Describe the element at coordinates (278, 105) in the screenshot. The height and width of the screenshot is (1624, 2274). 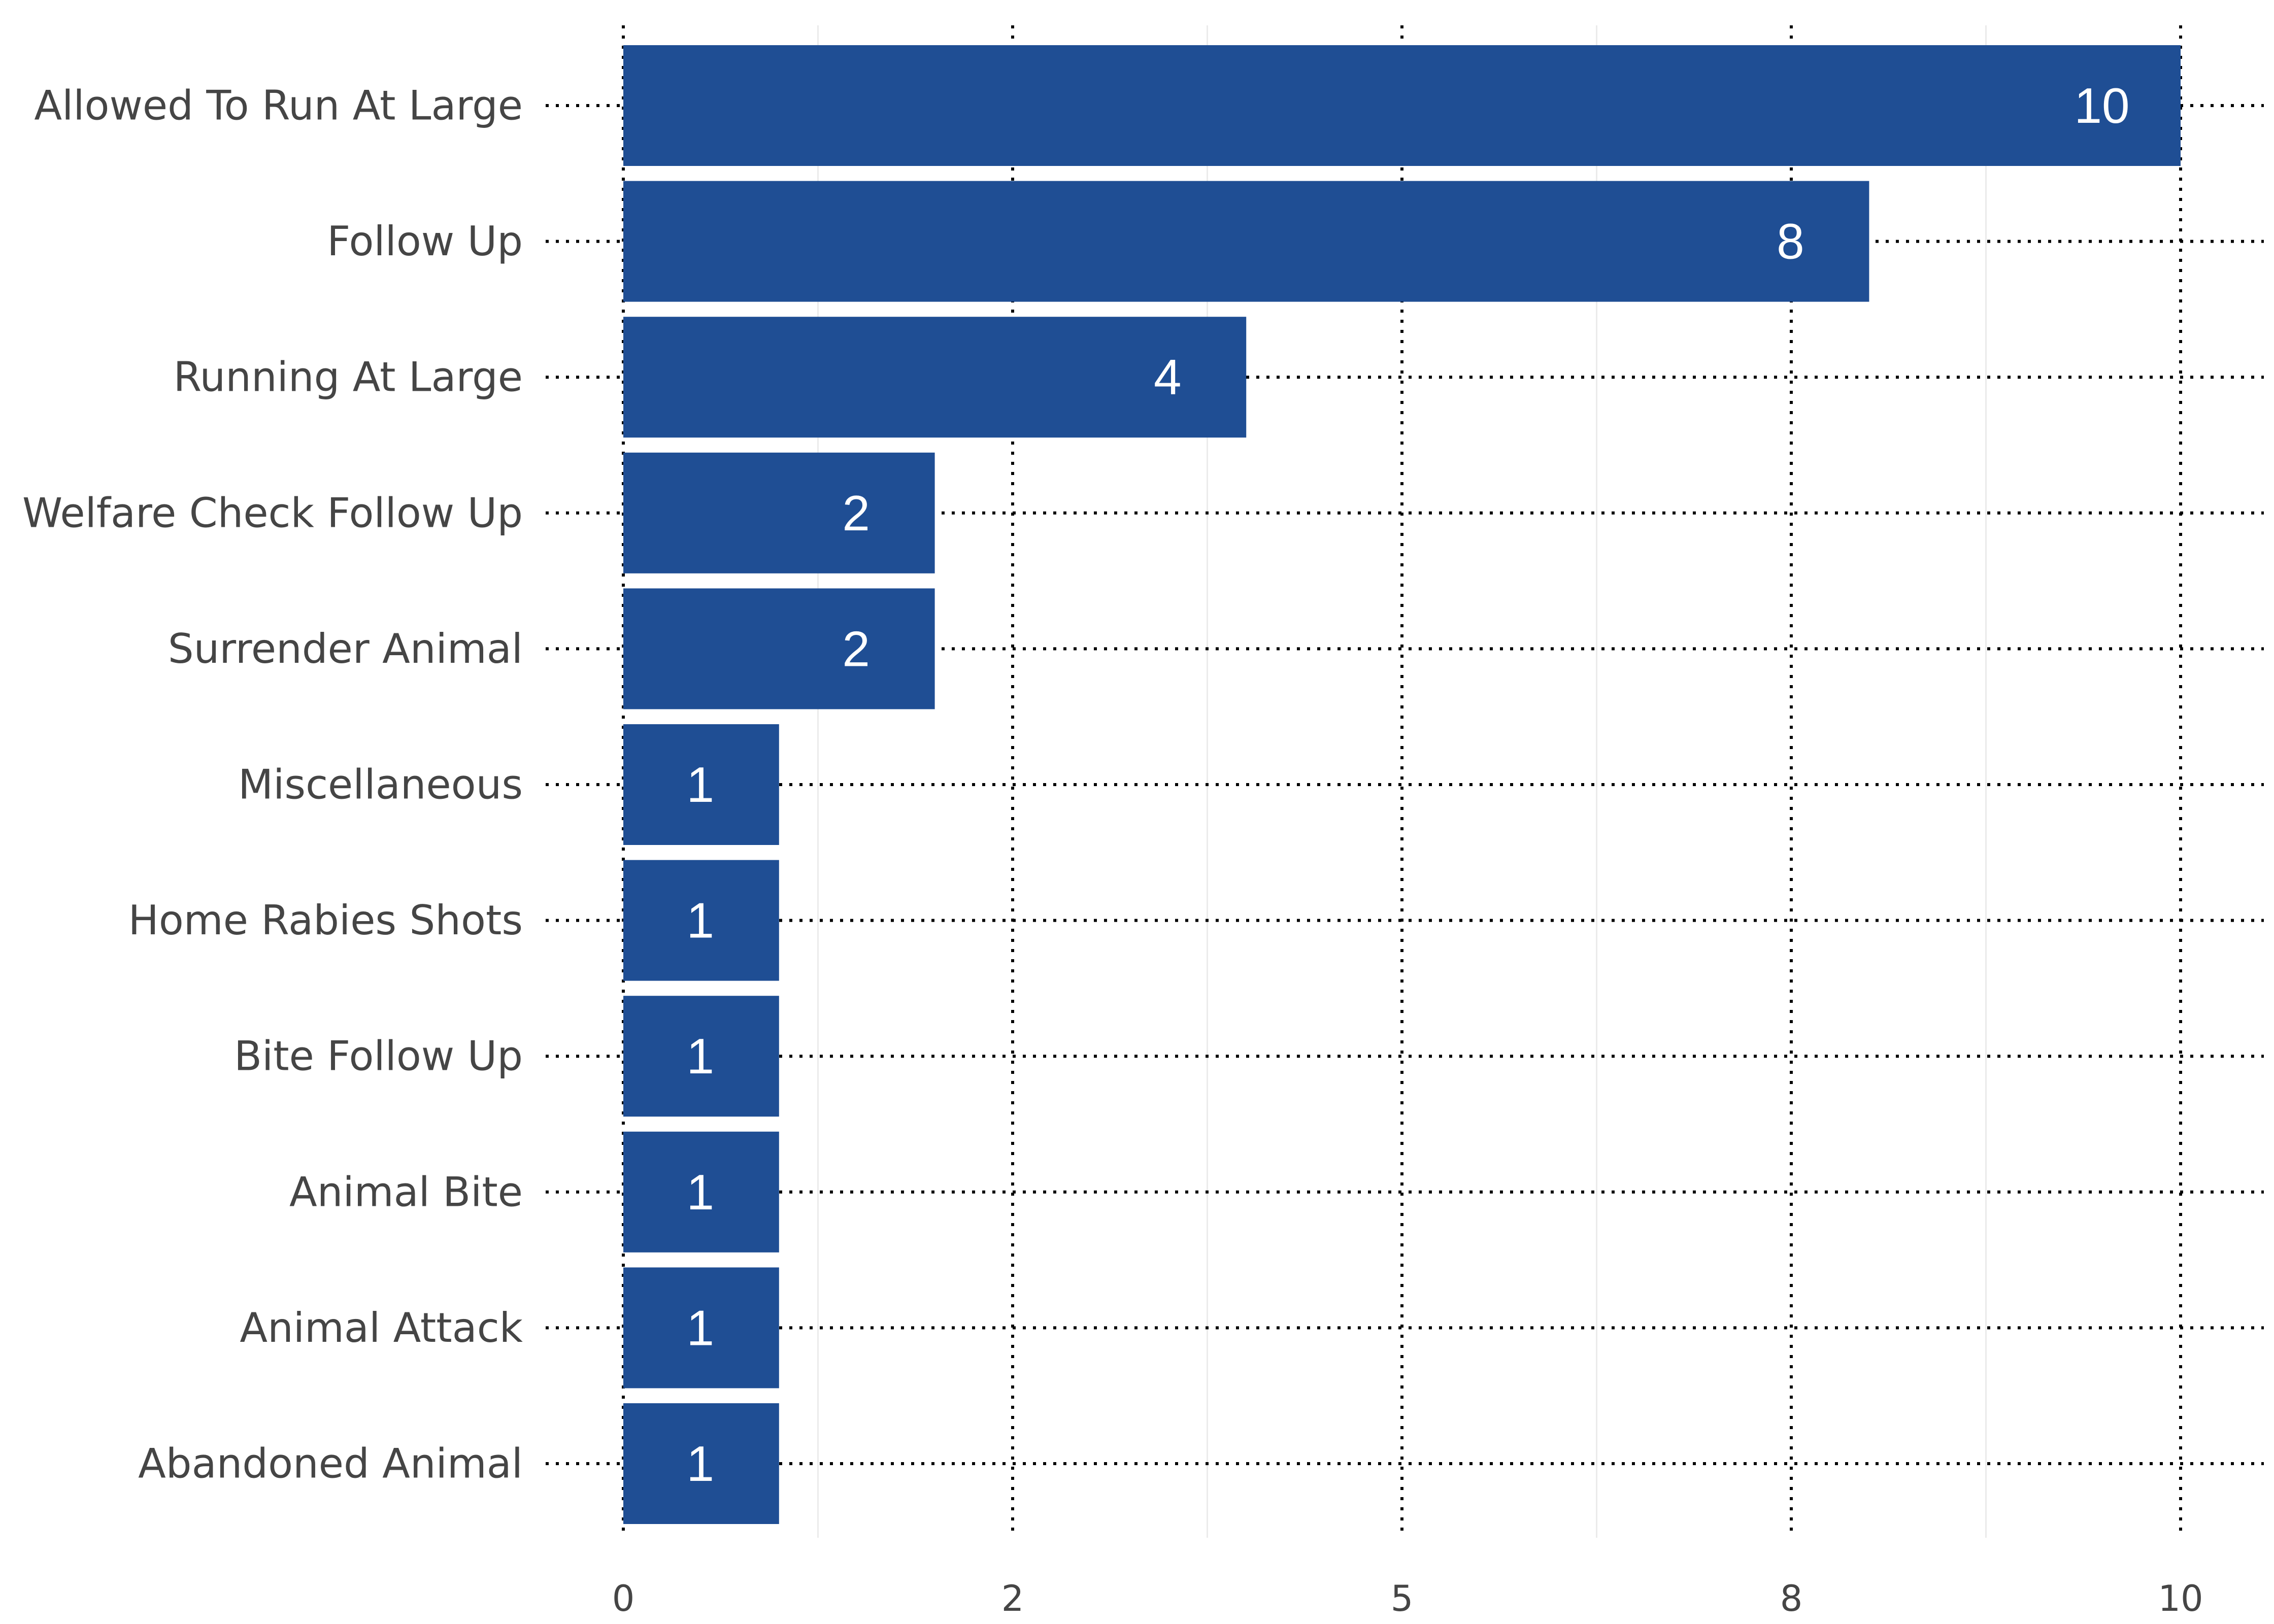
I see `category-label: Allowed To Run At Large` at that location.